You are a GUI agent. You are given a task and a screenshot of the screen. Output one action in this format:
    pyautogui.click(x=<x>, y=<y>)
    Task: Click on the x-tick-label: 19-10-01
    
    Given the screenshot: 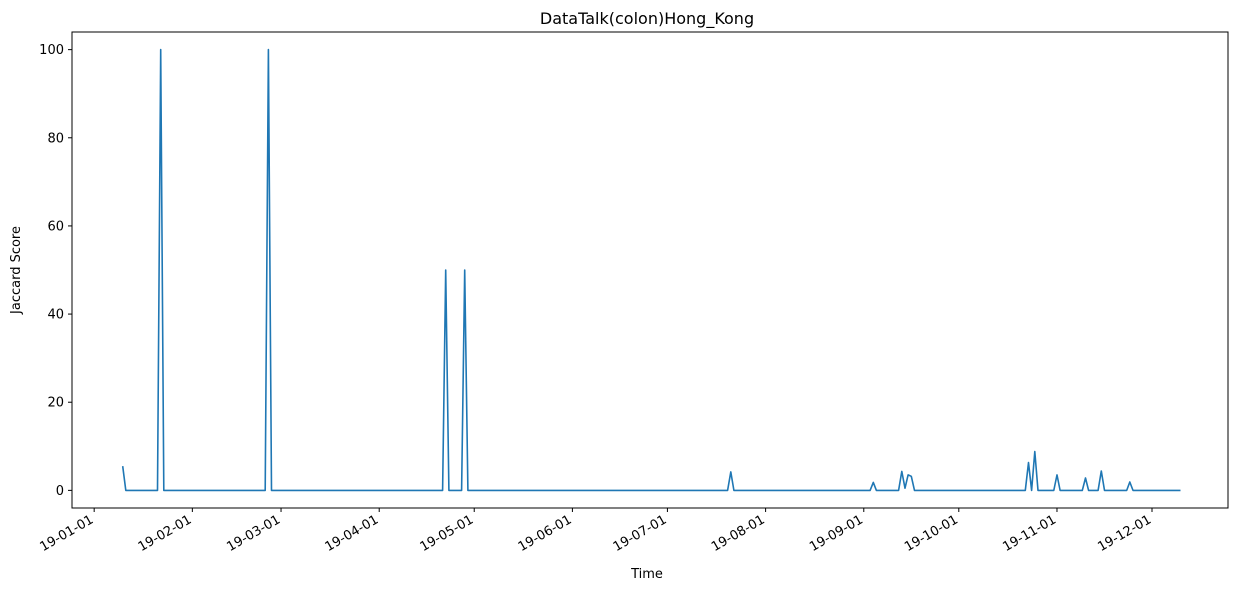 What is the action you would take?
    pyautogui.click(x=931, y=533)
    